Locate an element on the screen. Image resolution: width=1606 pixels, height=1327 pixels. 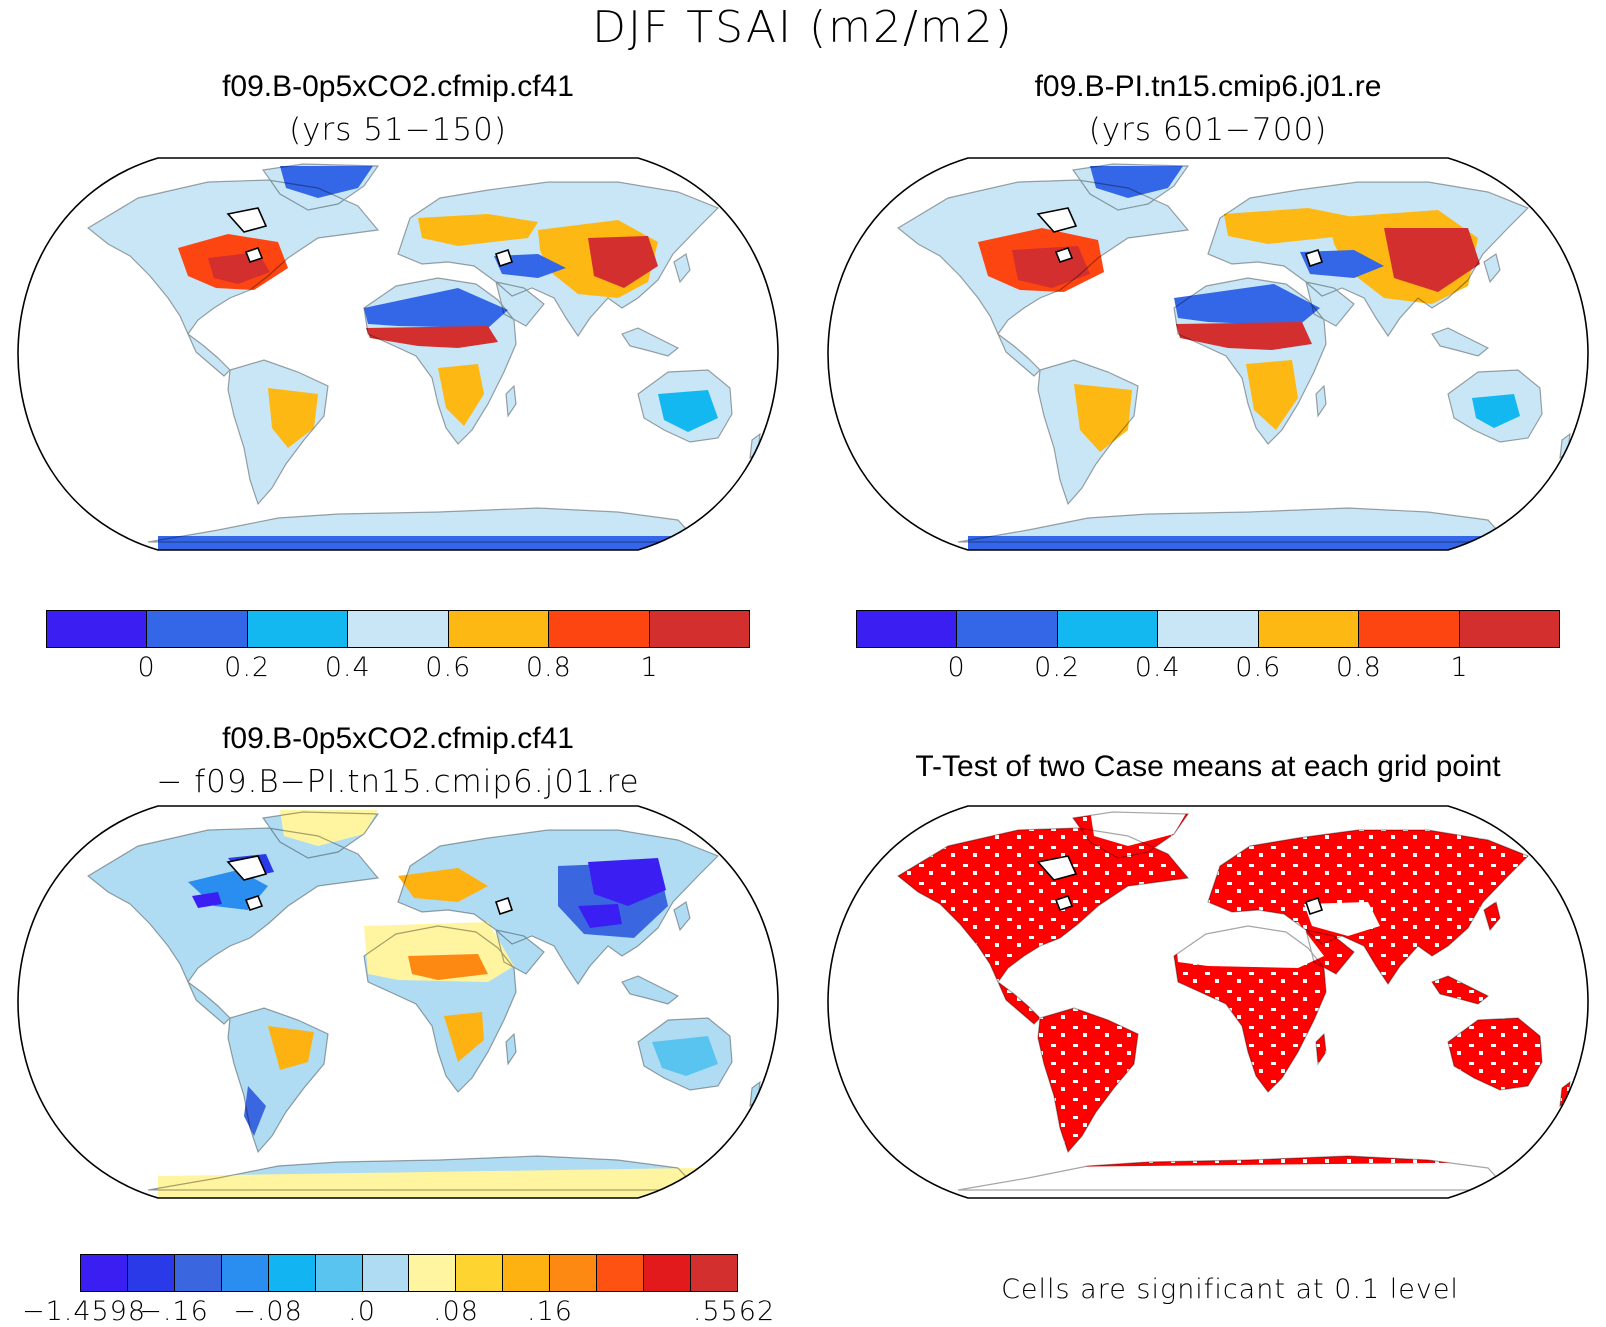
panel-subtitle-bottom-left: − f09.B−PI.tn15.cmip6.j01.re is located at coordinates (398, 782).